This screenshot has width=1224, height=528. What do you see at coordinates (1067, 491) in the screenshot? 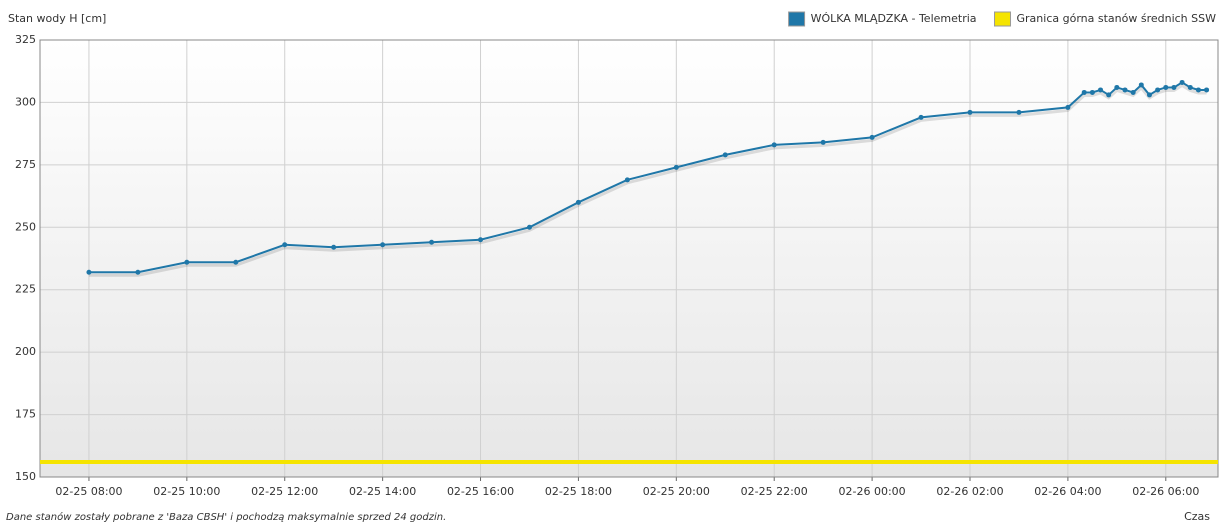
I see `x-tick-label: 02-26 04:00` at bounding box center [1067, 491].